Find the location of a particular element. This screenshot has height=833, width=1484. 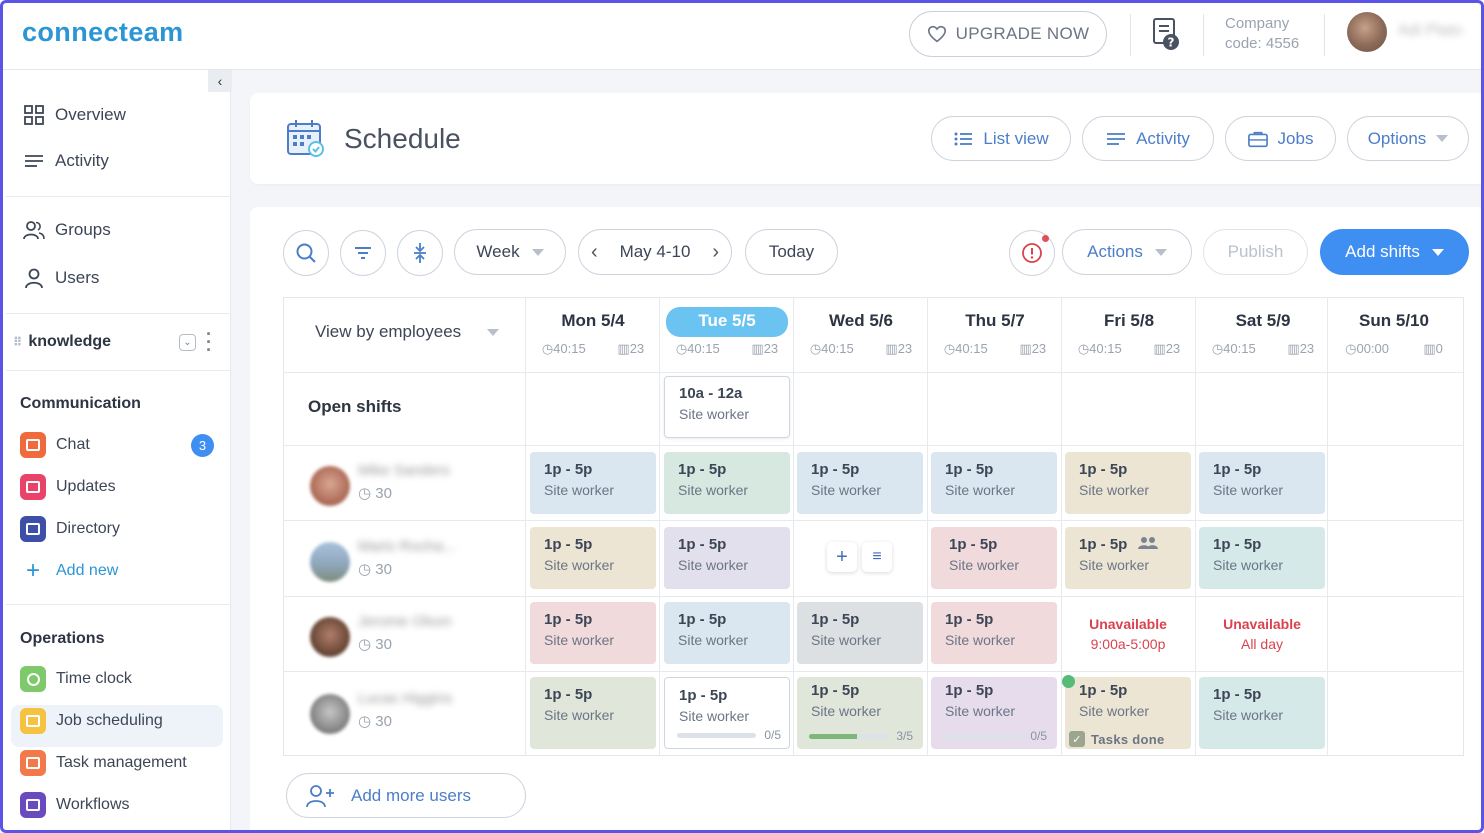

task-progress: 0/5 is located at coordinates (729, 735).